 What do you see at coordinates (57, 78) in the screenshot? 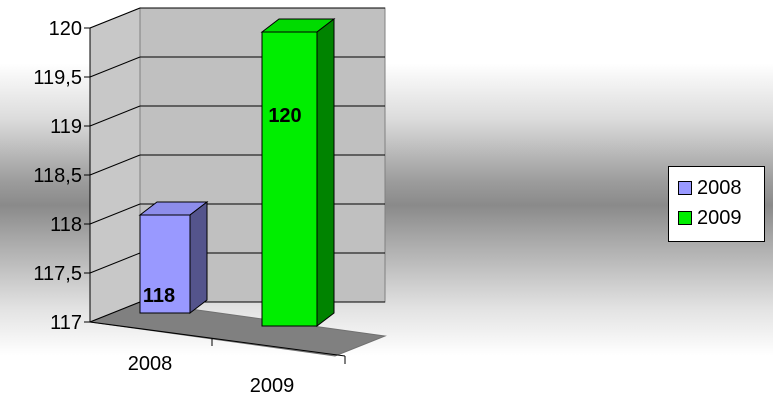
I see `y-tick-label: 119,5` at bounding box center [57, 78].